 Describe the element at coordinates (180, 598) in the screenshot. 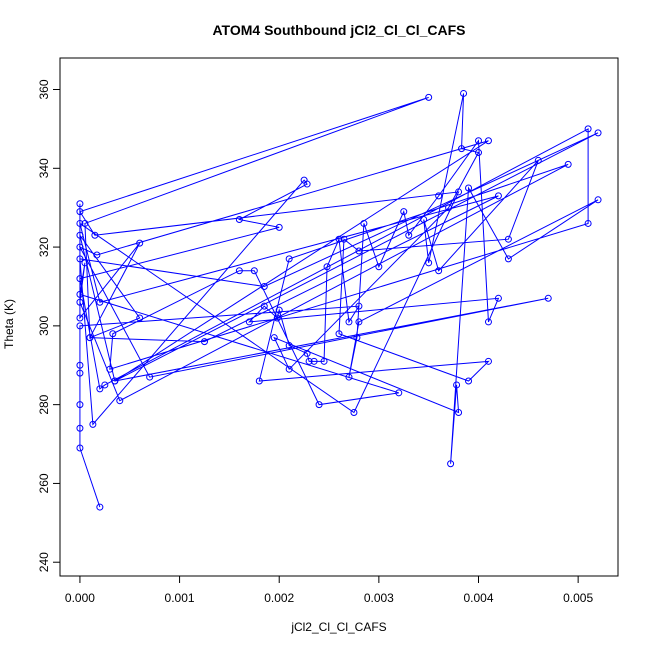

I see `x-tick-label: 0.001` at that location.